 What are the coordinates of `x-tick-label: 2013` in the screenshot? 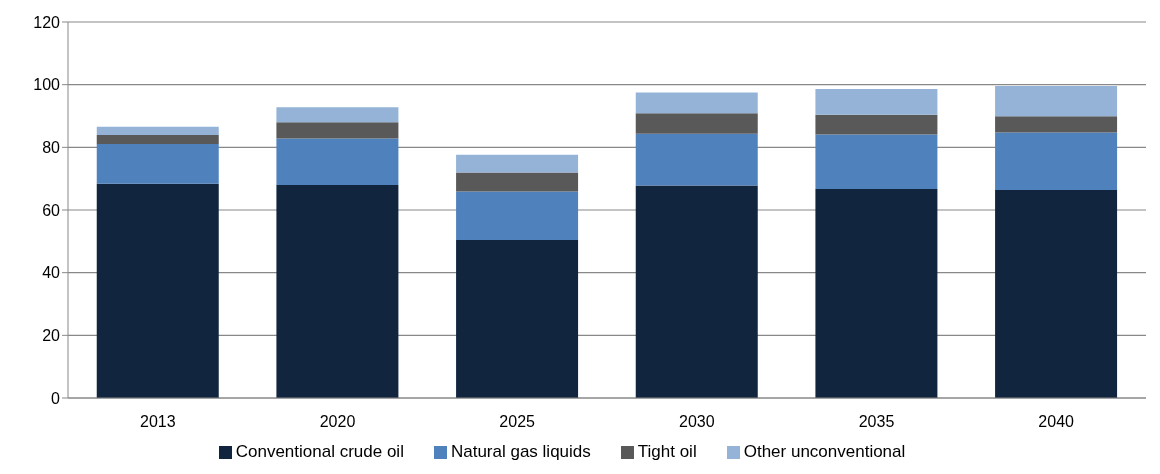 It's located at (158, 422).